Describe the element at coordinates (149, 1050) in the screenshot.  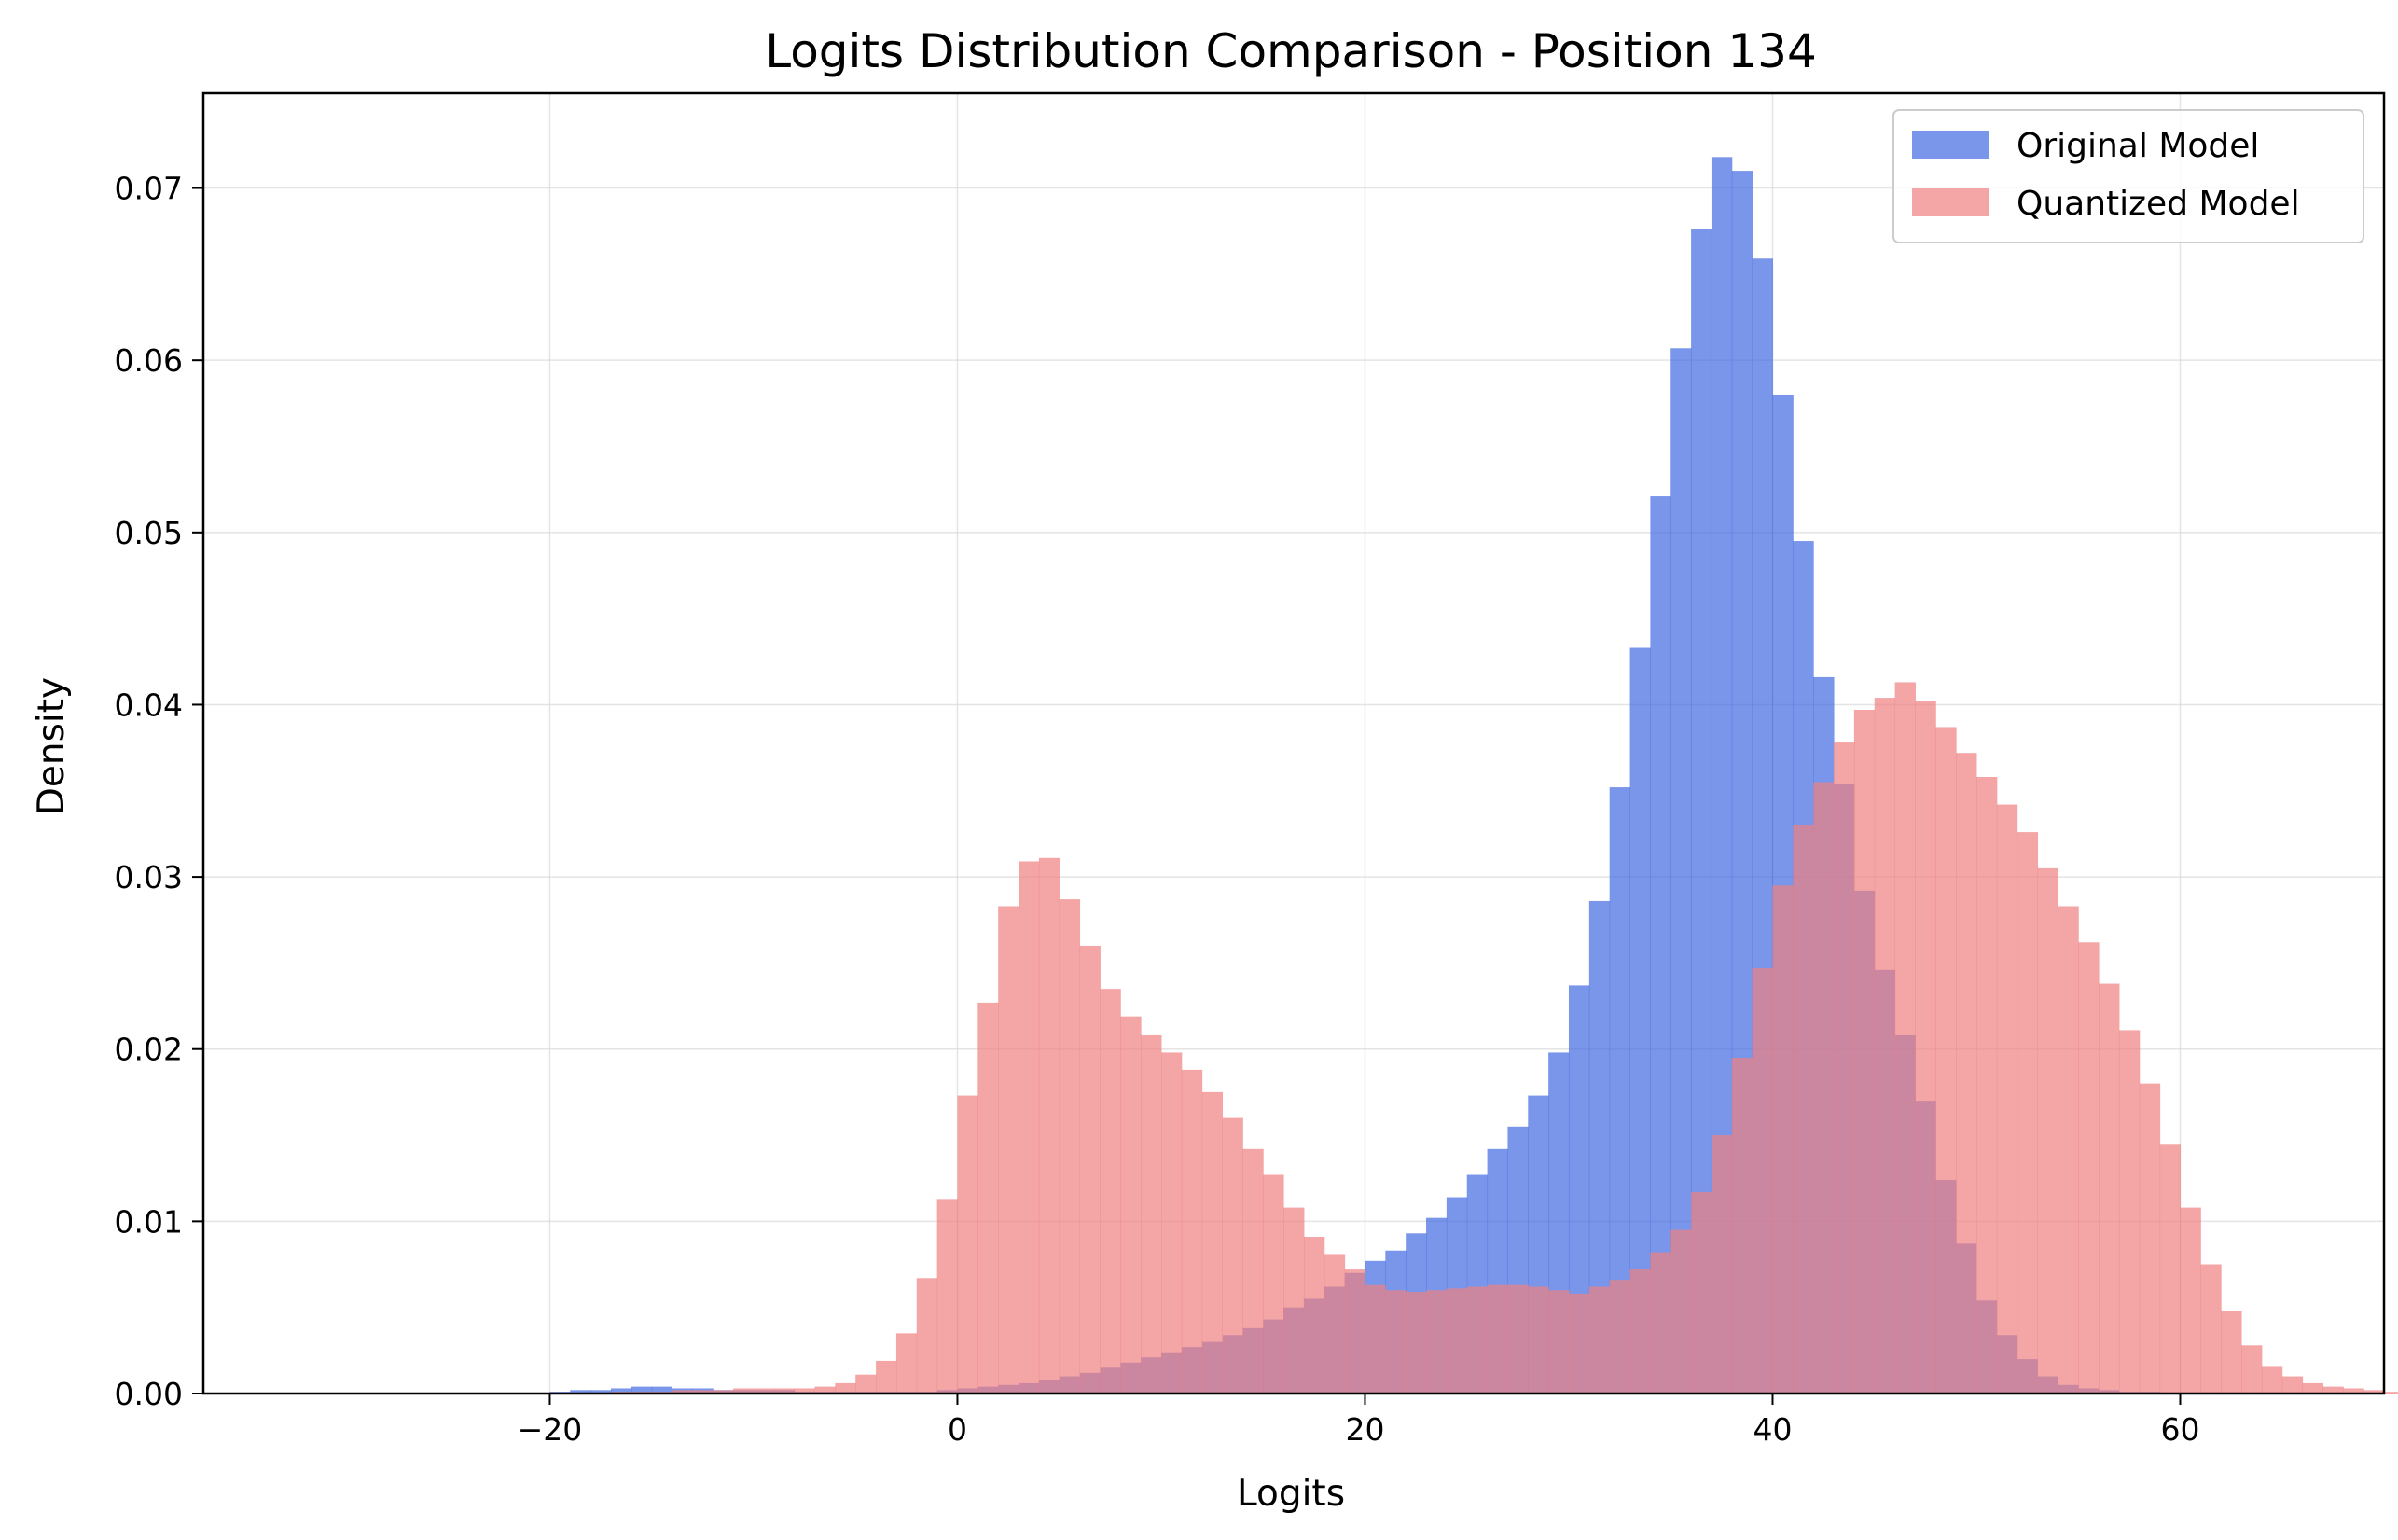
I see `y-tick-label: 0.02` at that location.